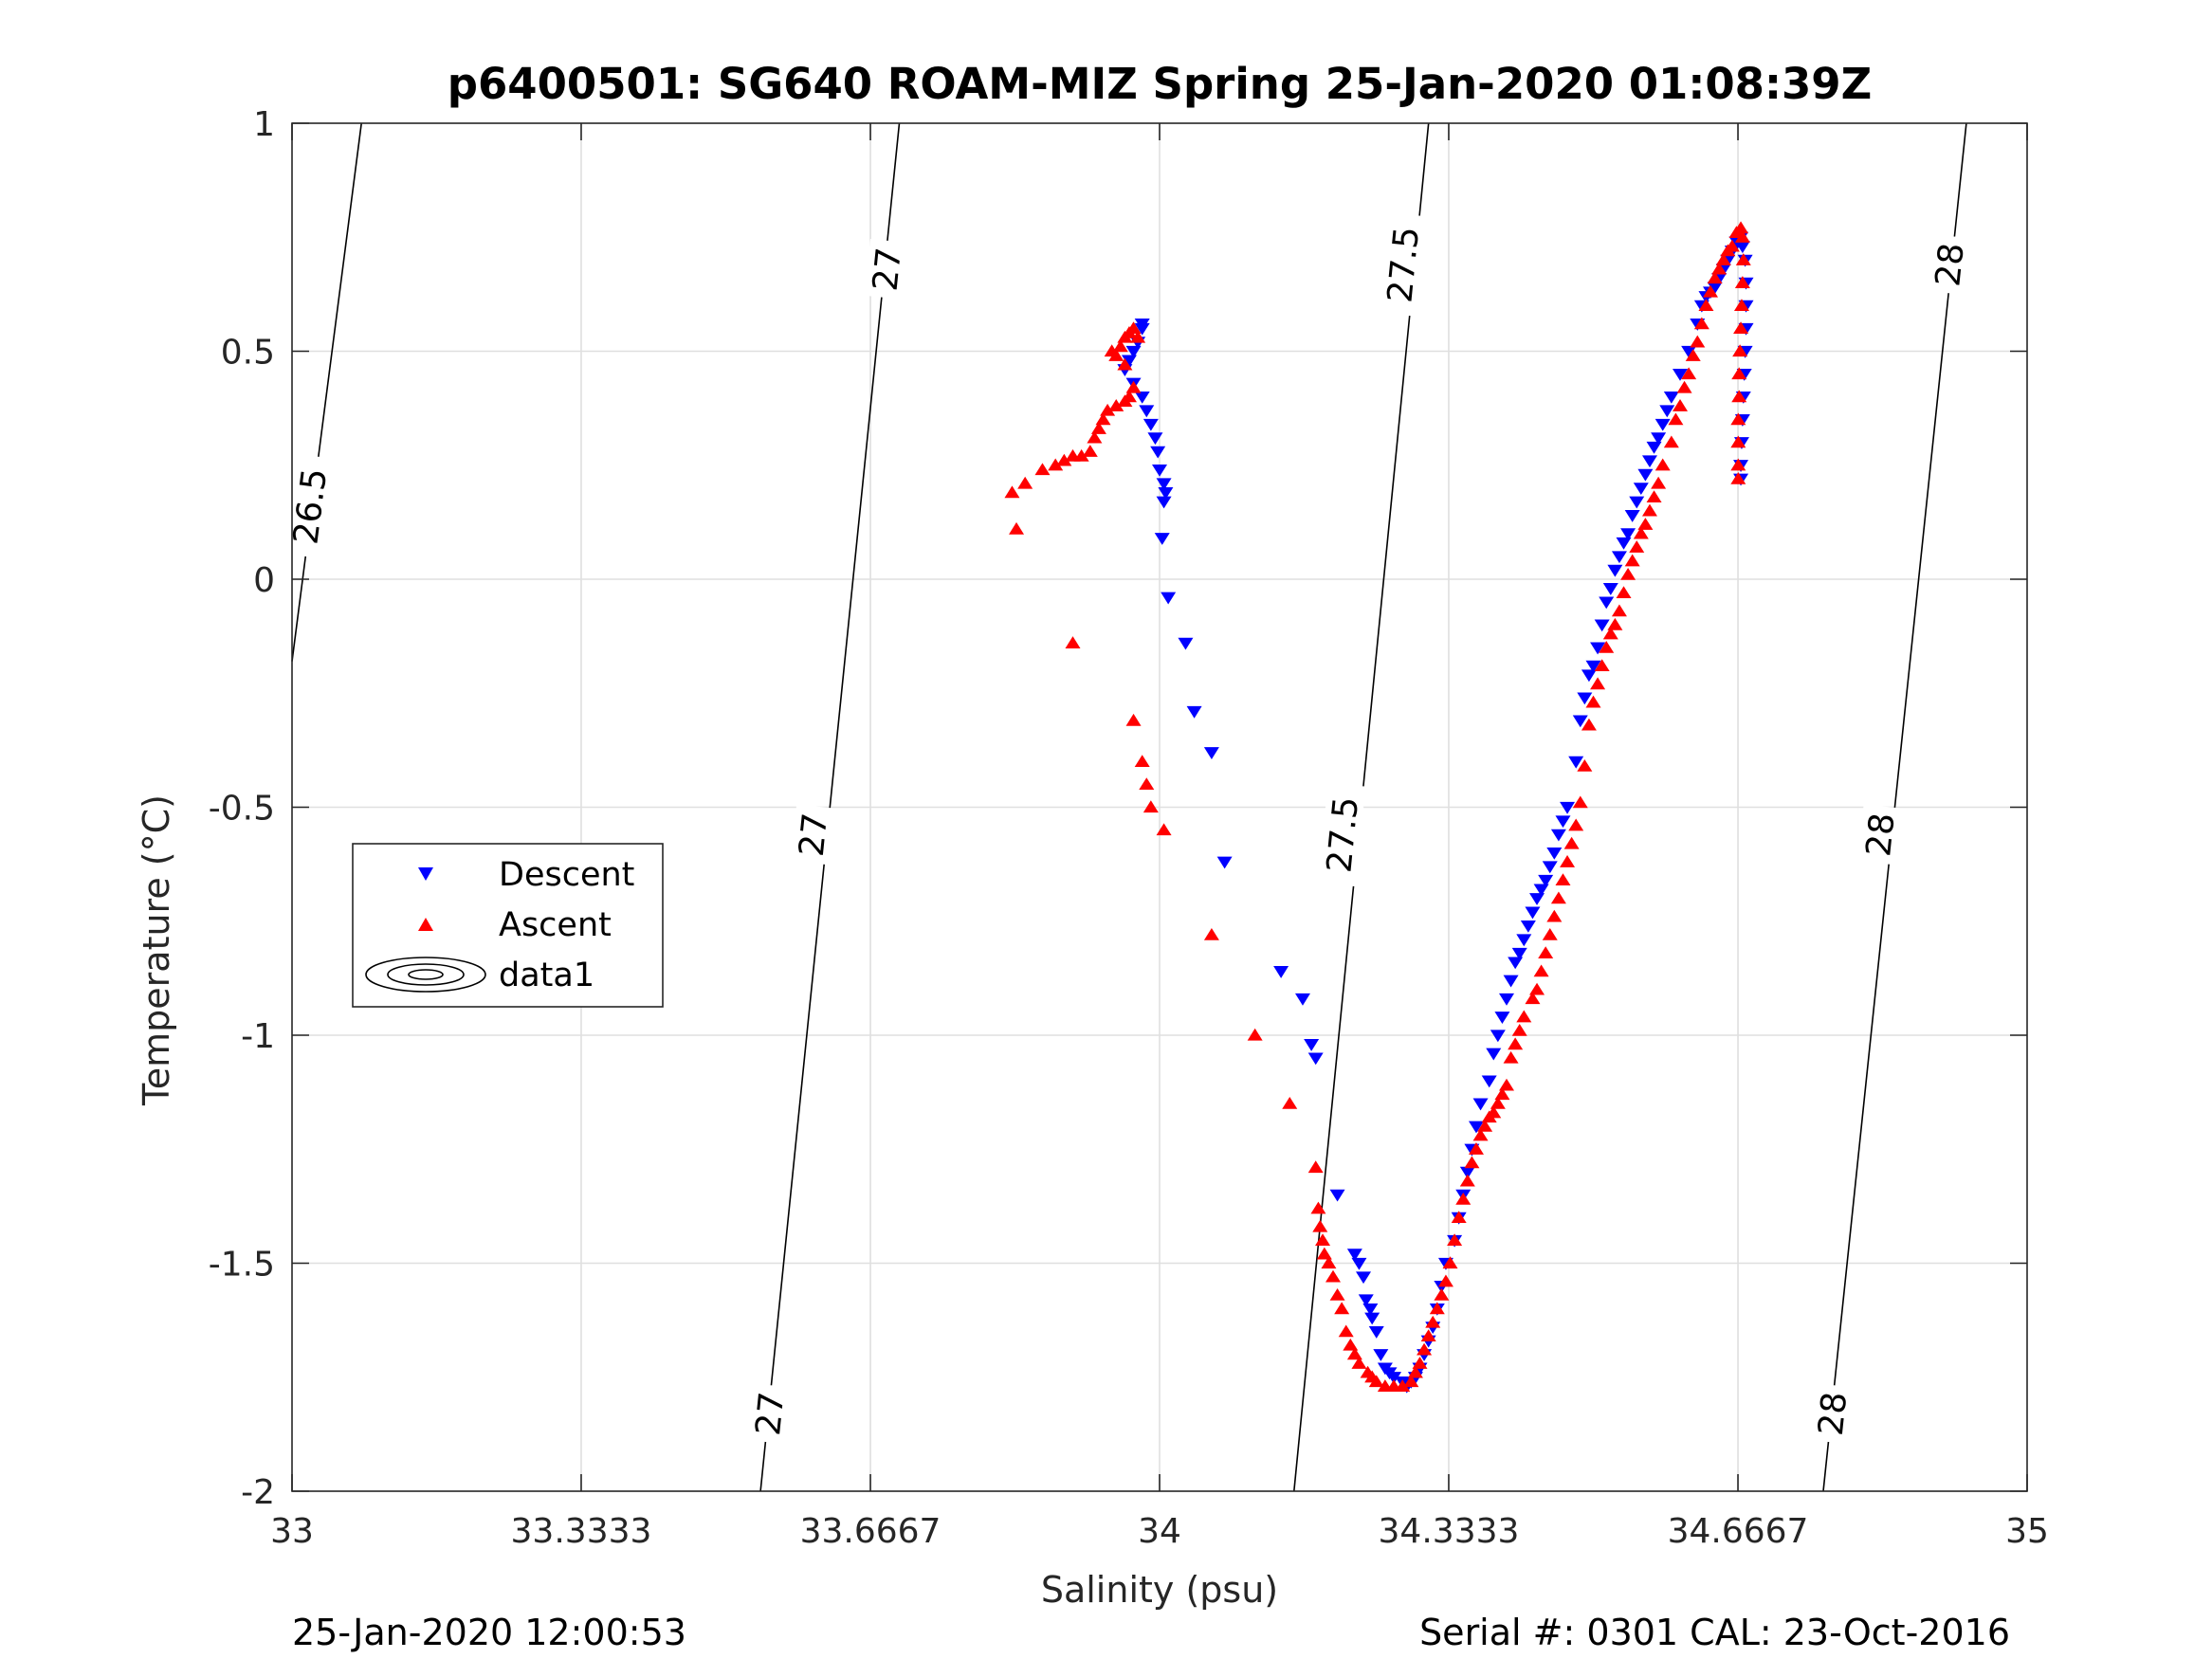  Describe the element at coordinates (425, 975) in the screenshot. I see `contour-legend-icon` at that location.